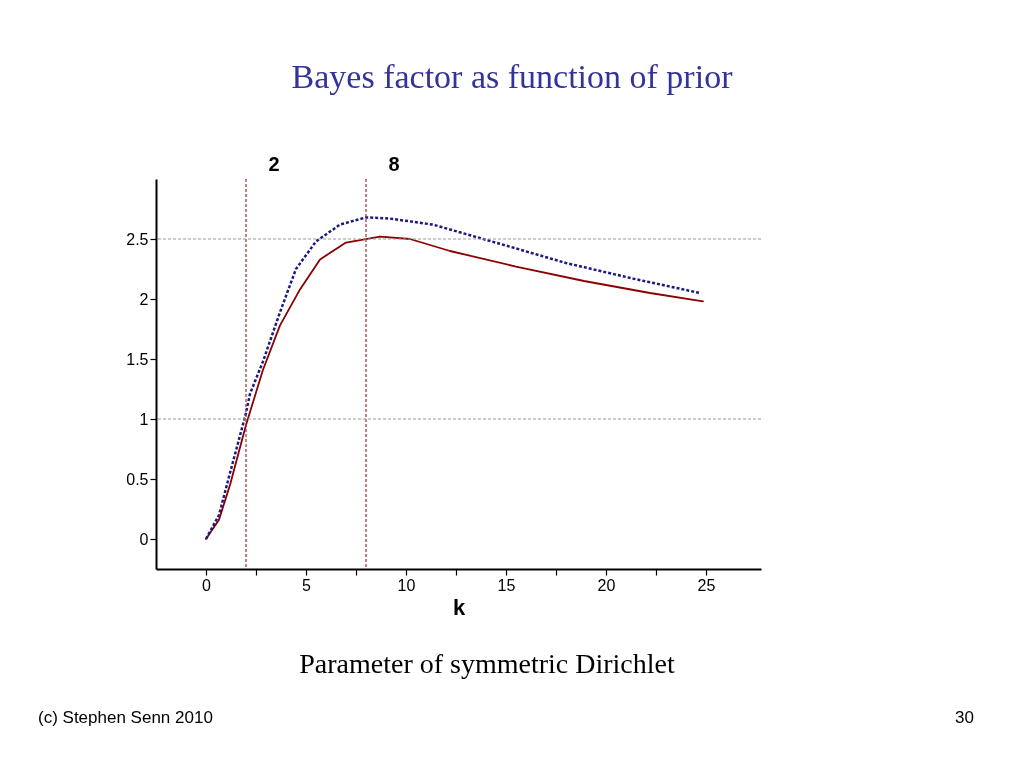 Image resolution: width=1024 pixels, height=768 pixels. I want to click on text: Parameter of symmetric Dirichlet, so click(487, 664).